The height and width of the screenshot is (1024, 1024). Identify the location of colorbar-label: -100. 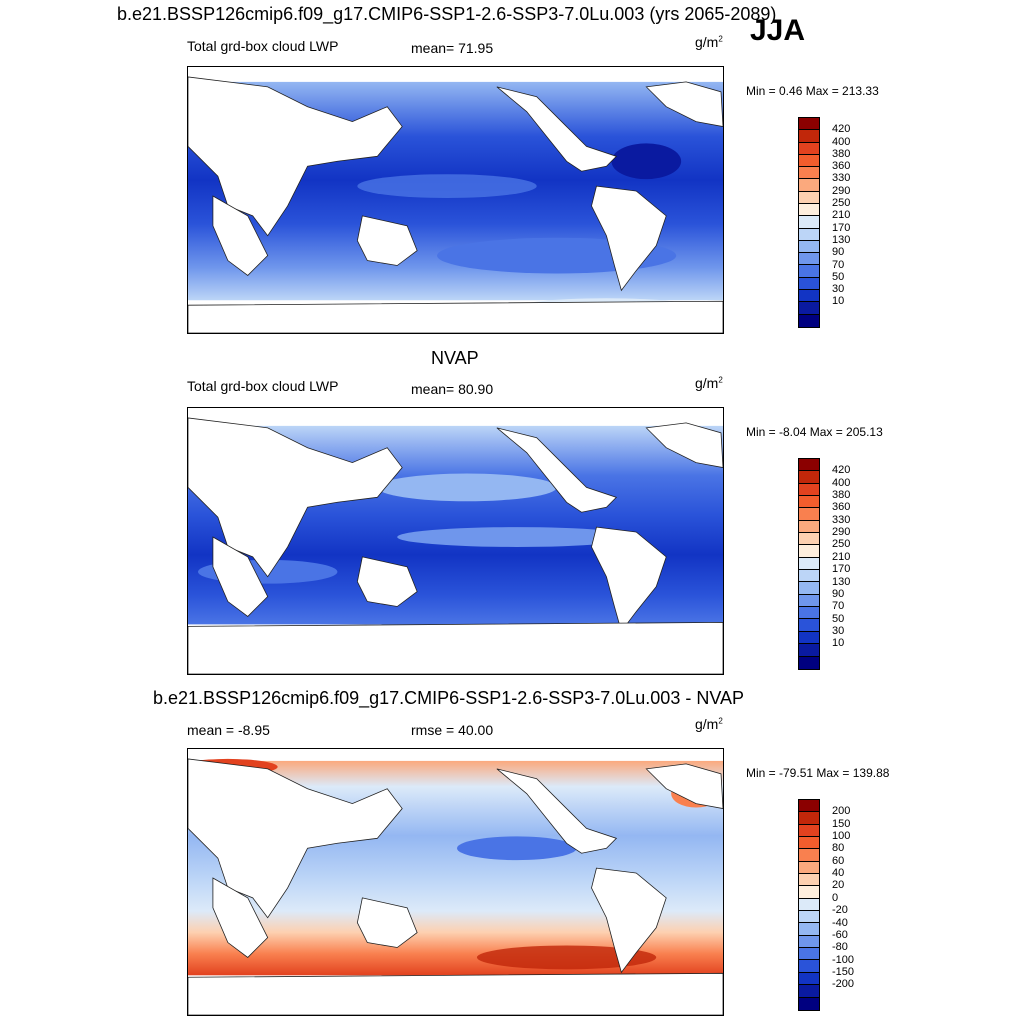
(843, 959).